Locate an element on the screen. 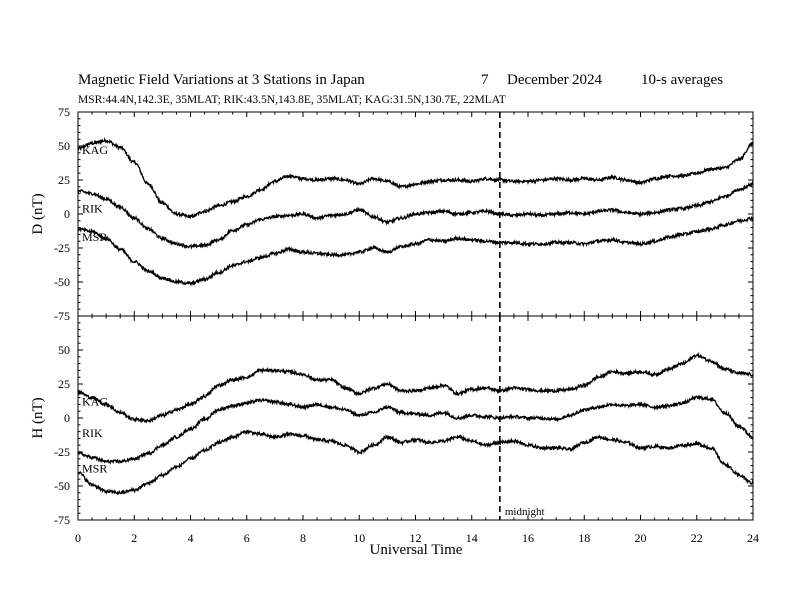 This screenshot has width=792, height=612. title-averaging: 10-s averages is located at coordinates (682, 80).